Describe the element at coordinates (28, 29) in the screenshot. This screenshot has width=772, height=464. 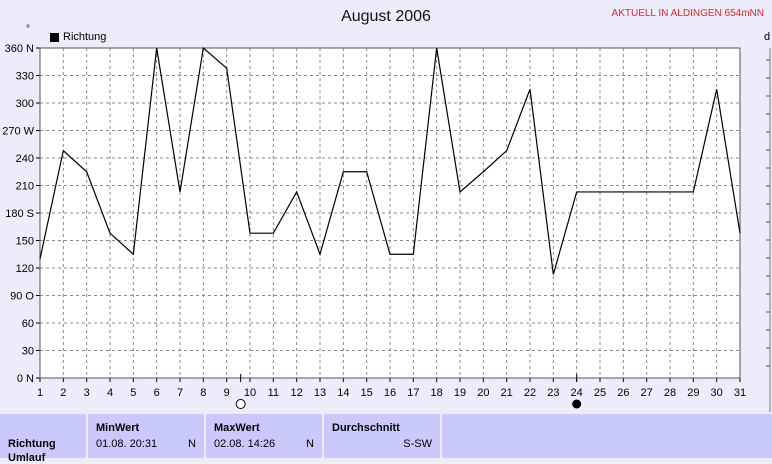
I see `degree-mark: °` at that location.